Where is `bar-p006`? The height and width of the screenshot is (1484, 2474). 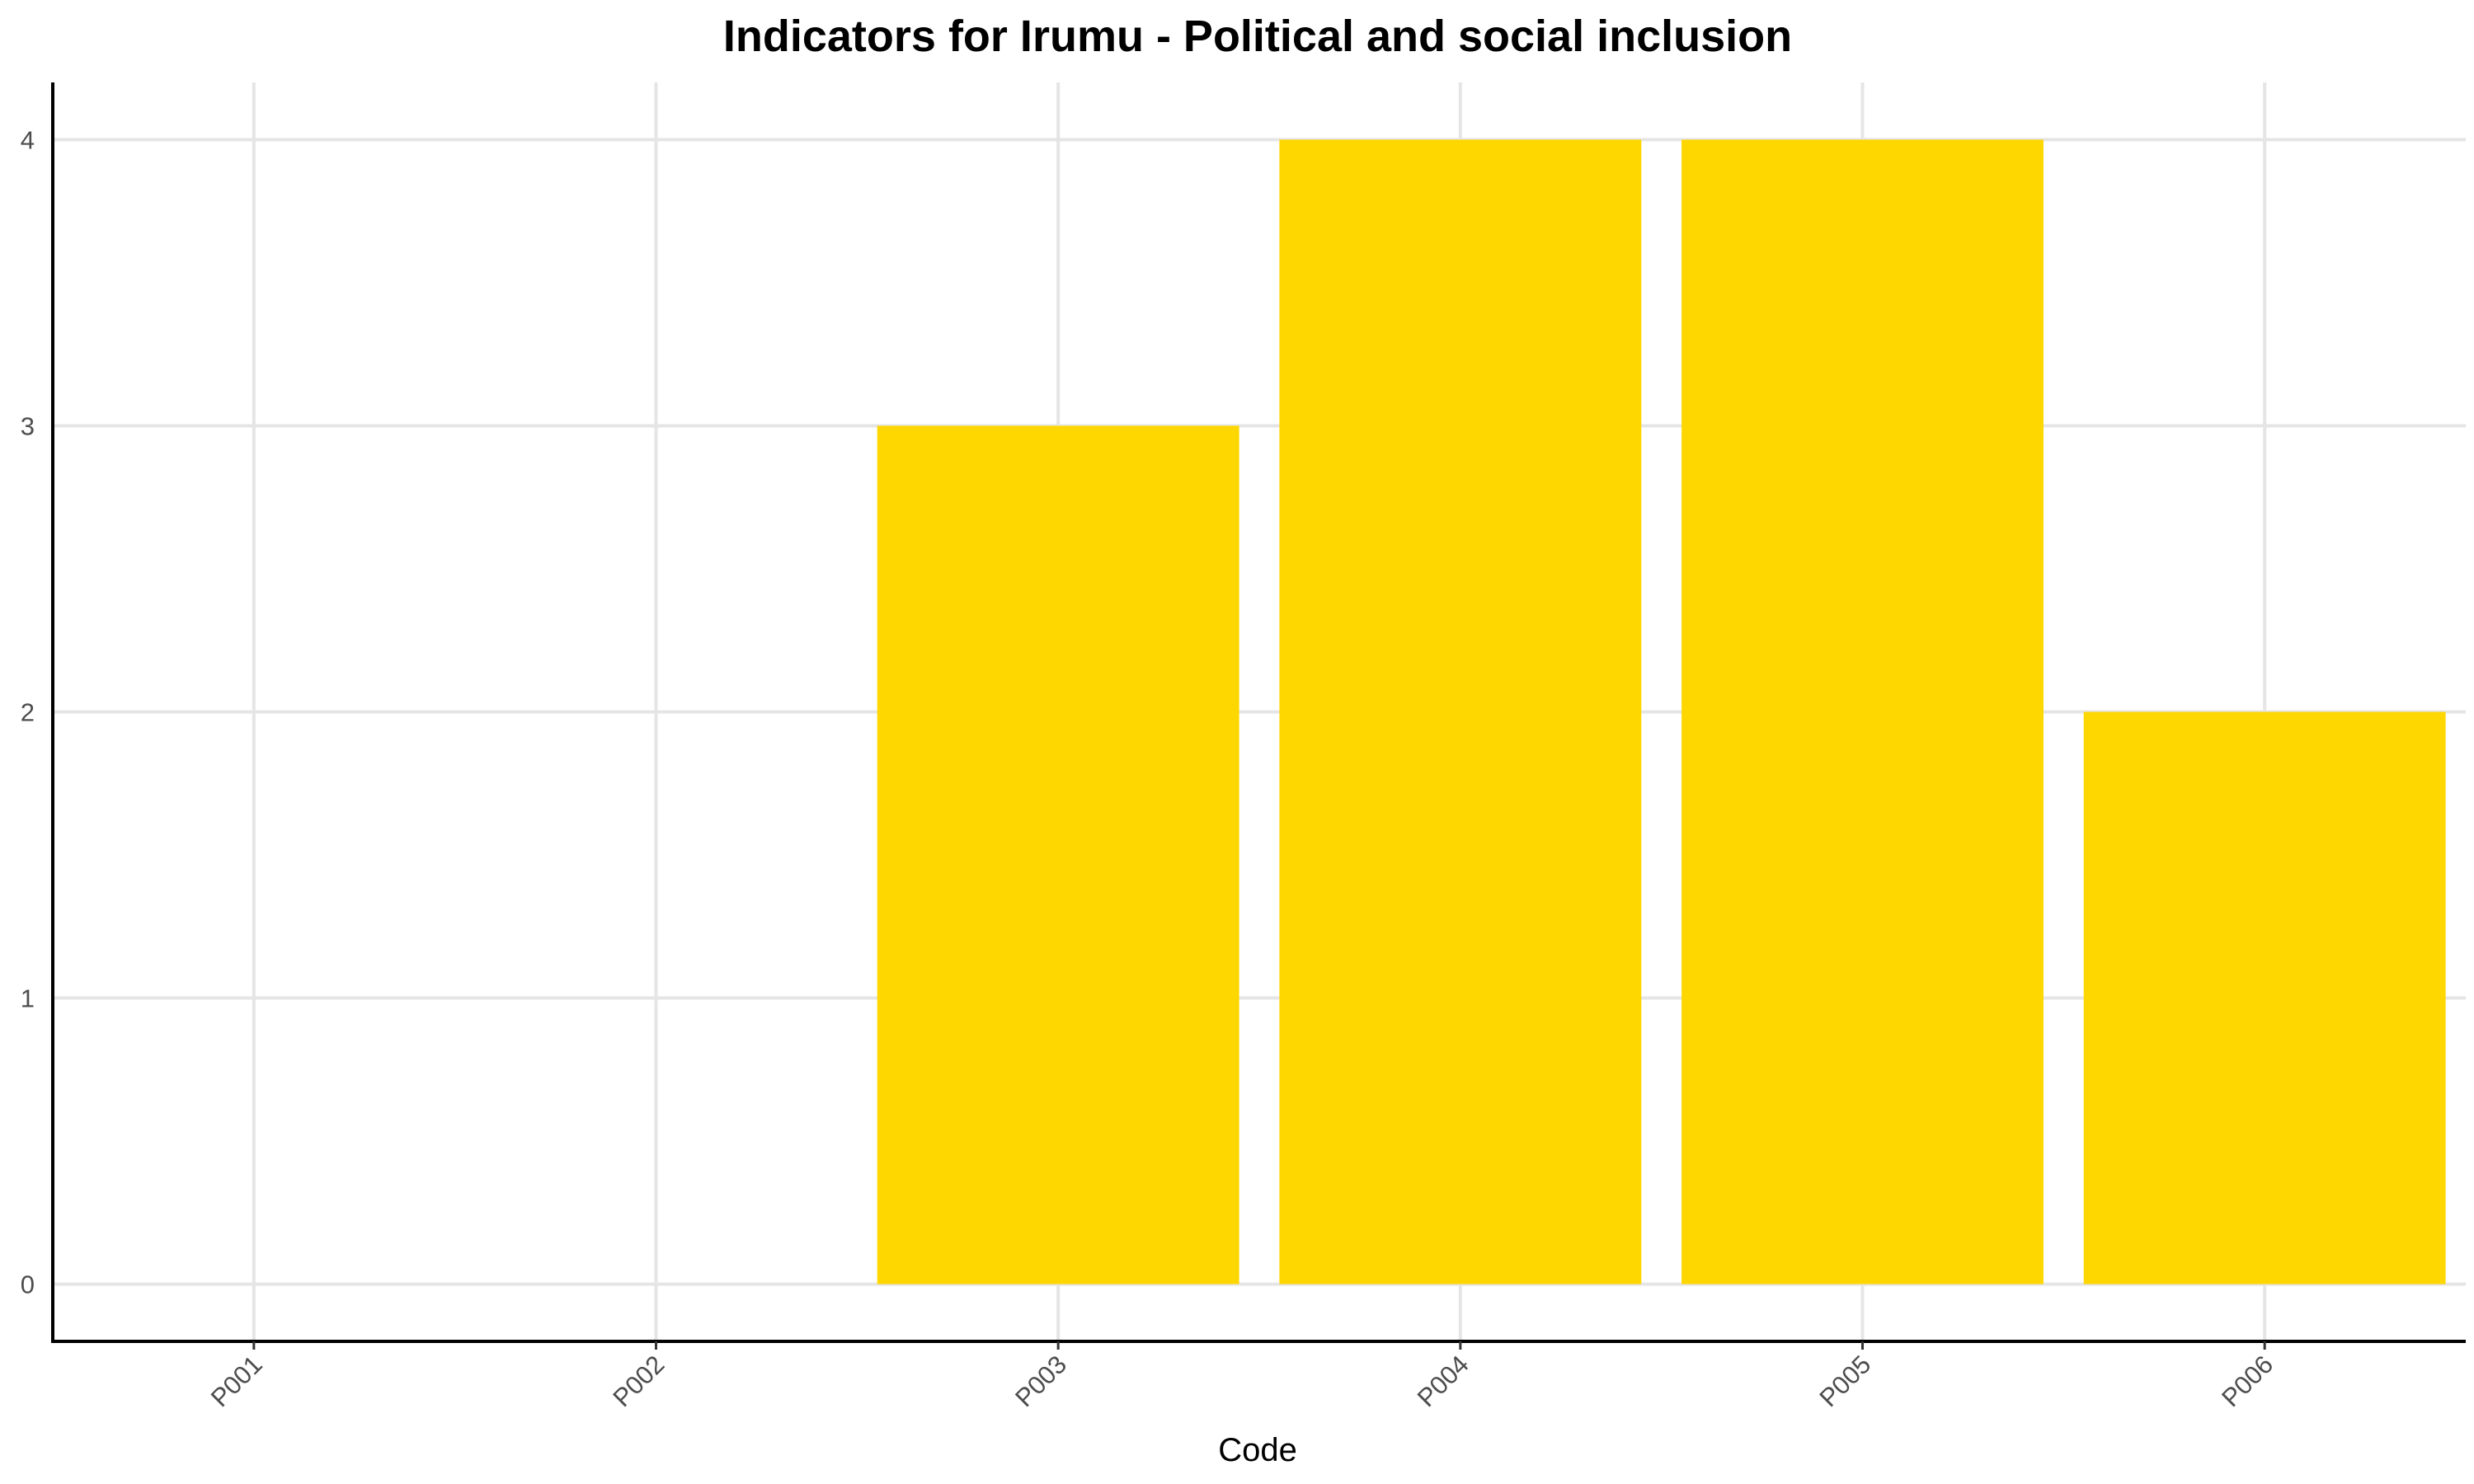 bar-p006 is located at coordinates (2264, 997).